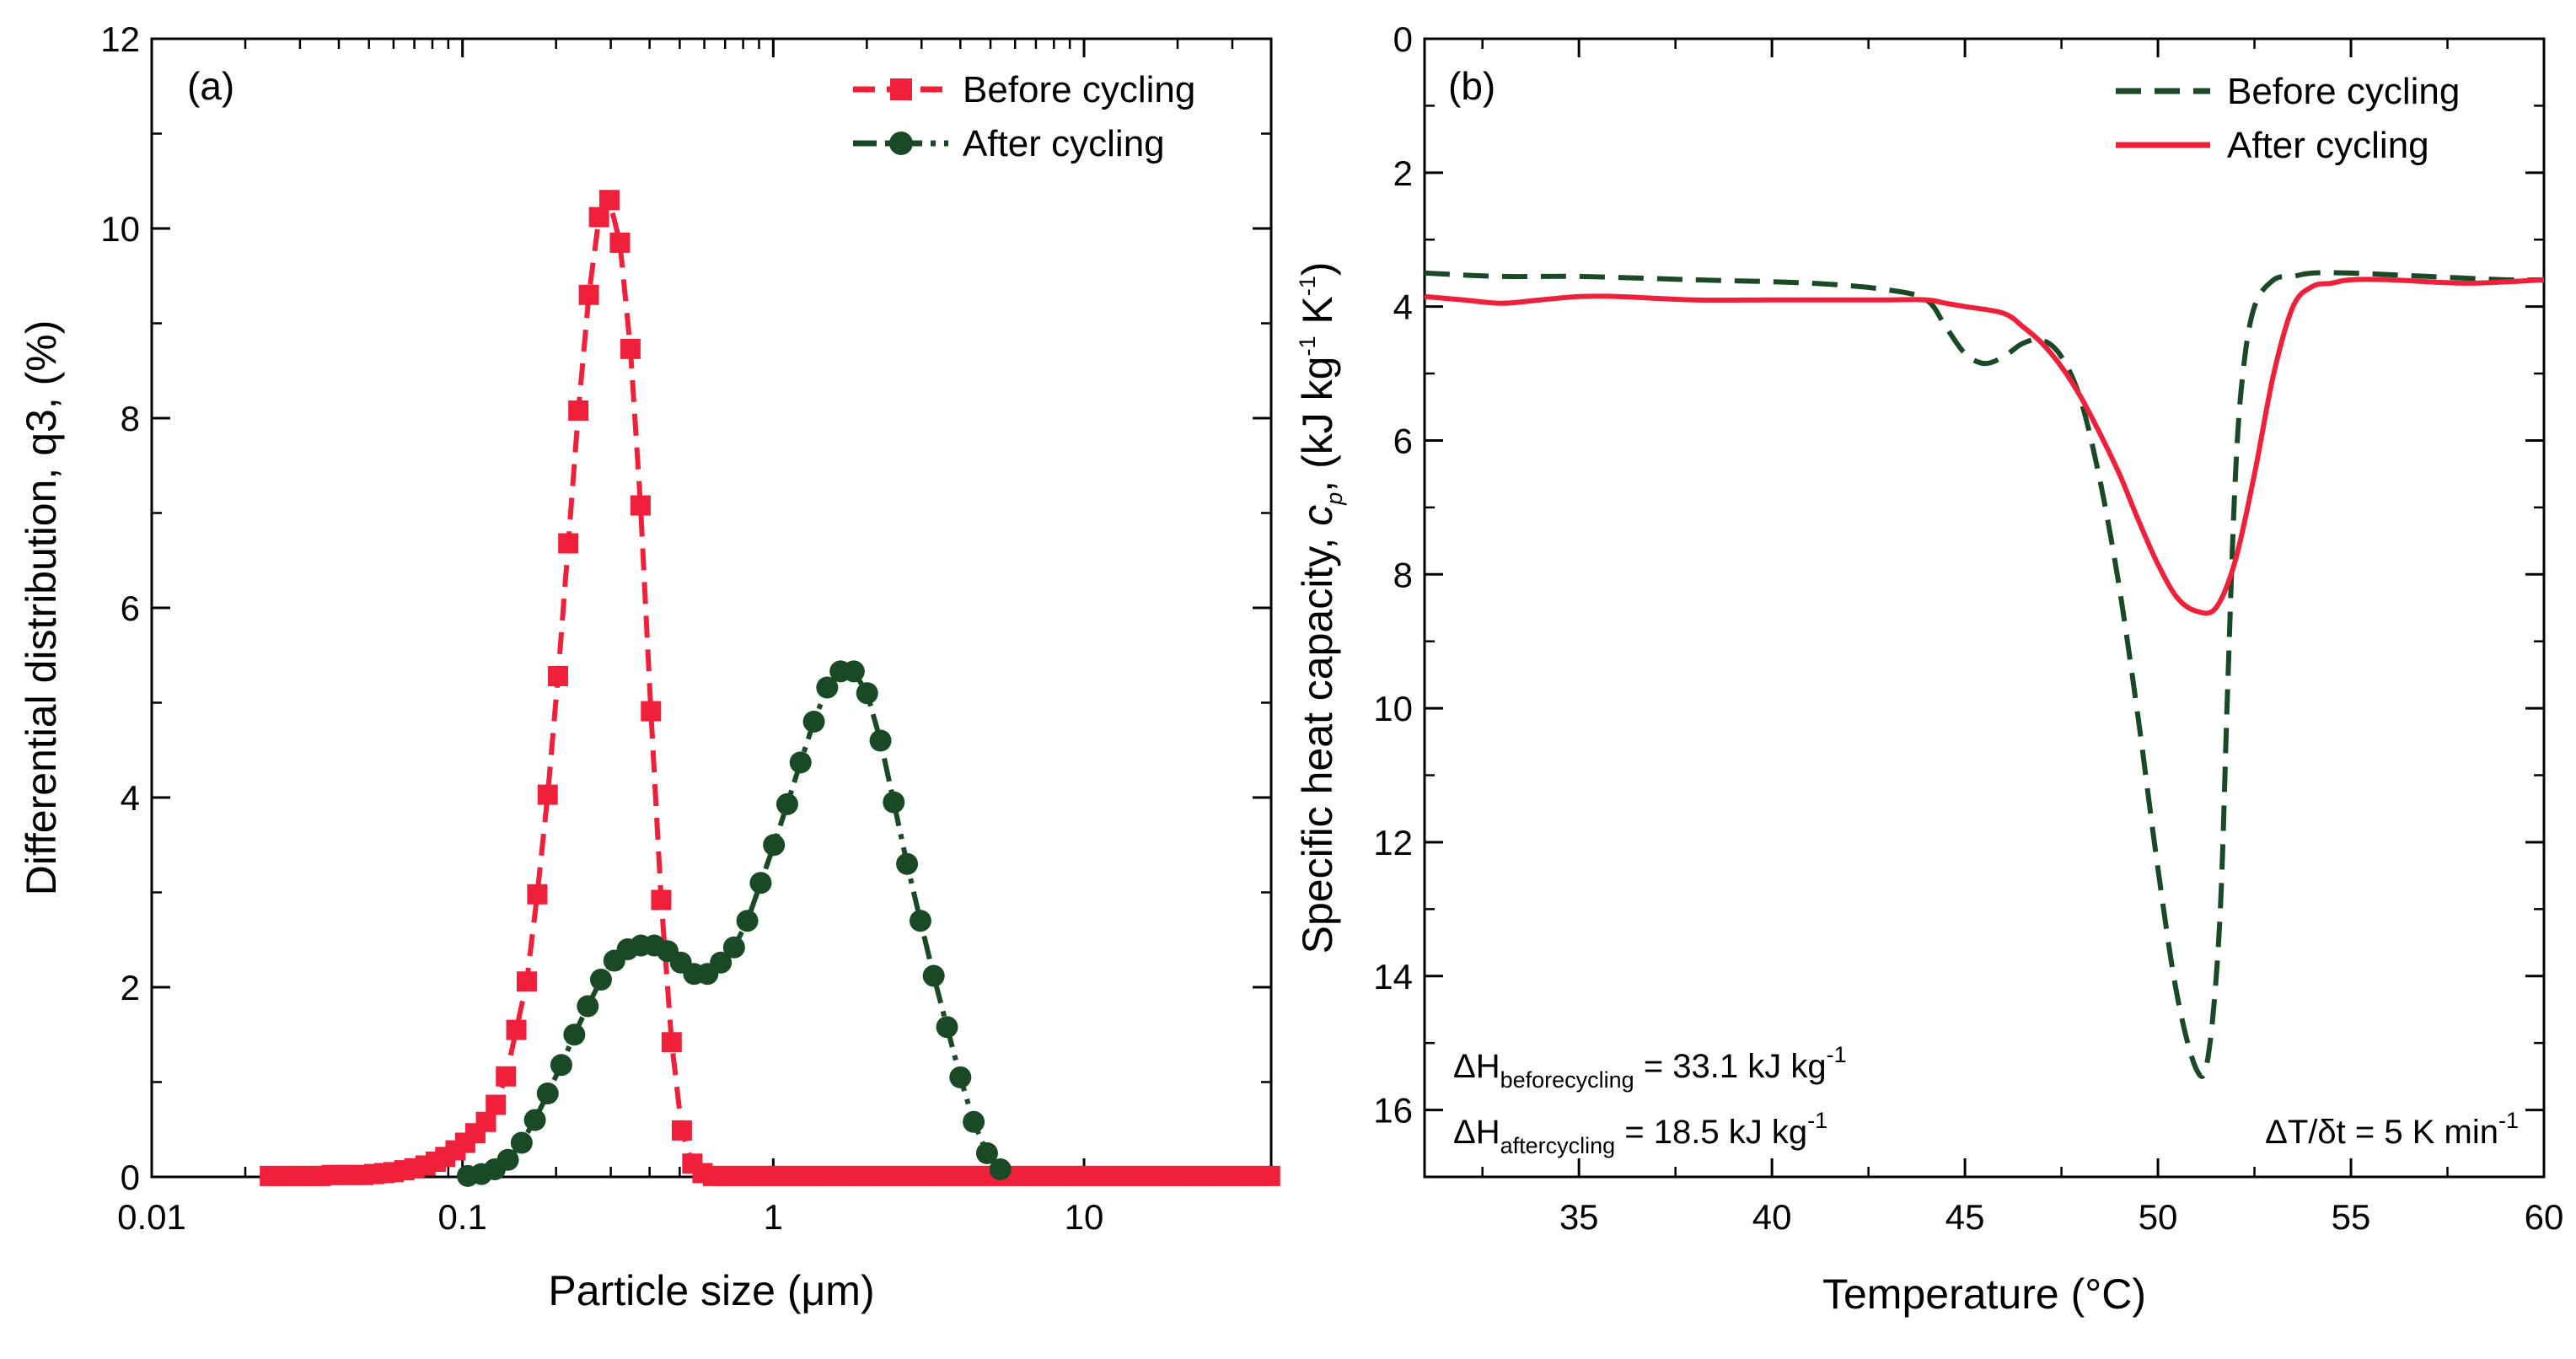 This screenshot has width=2576, height=1359. What do you see at coordinates (461, 1217) in the screenshot?
I see `a-xtick-label-1: 0.1` at bounding box center [461, 1217].